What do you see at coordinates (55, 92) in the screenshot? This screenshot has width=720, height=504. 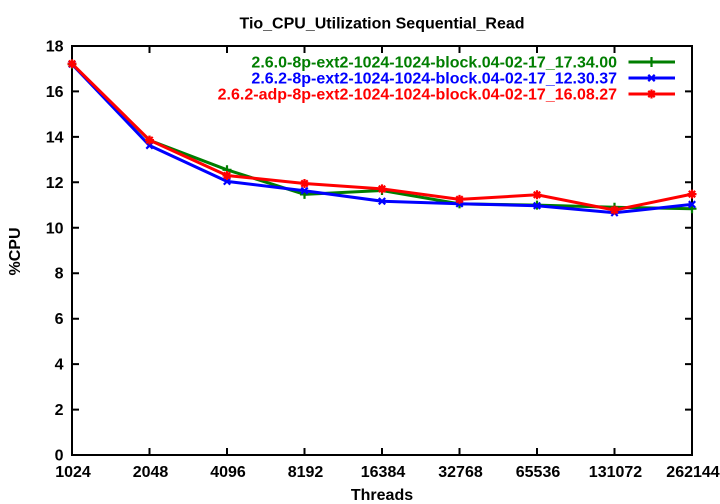 I see `svg-text: 16` at bounding box center [55, 92].